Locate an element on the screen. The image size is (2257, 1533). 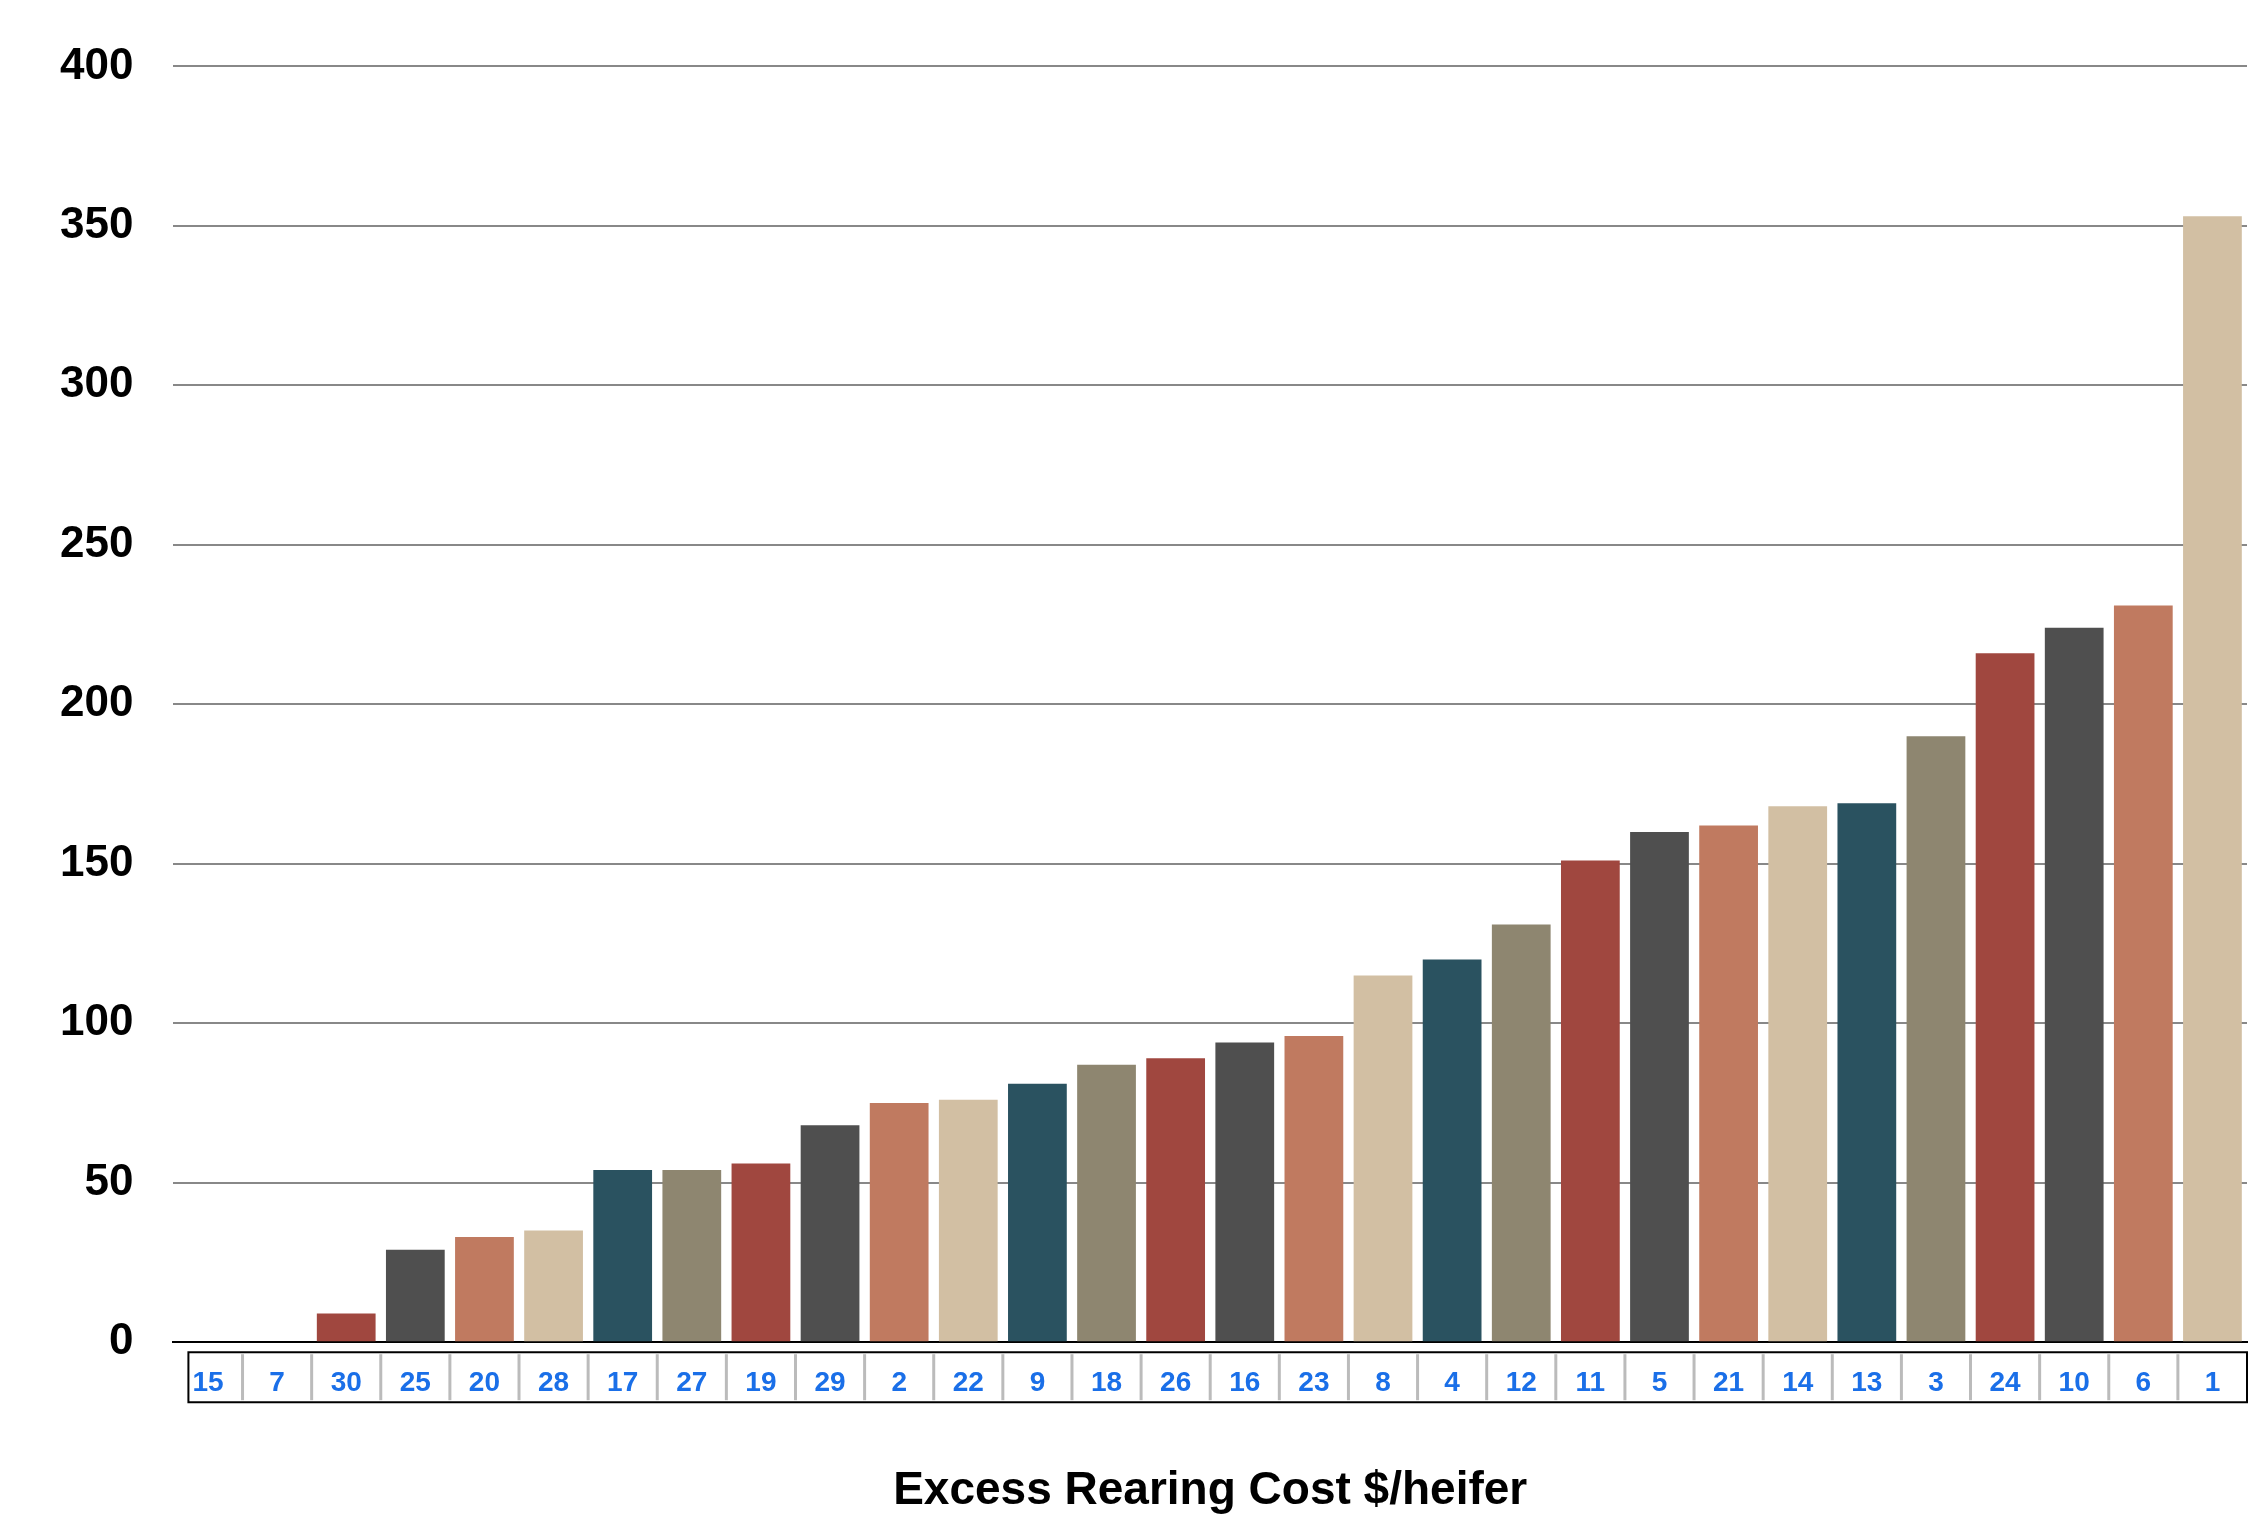
x-tick-label: 14 is located at coordinates (1798, 1381).